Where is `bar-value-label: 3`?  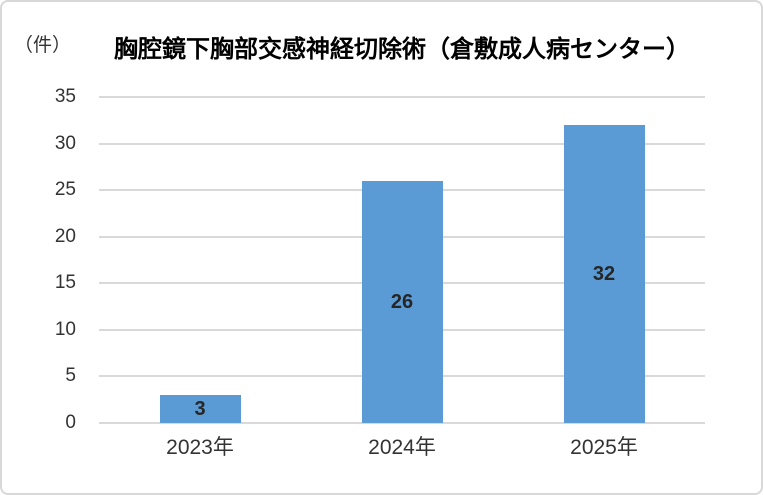
bar-value-label: 3 is located at coordinates (200, 409).